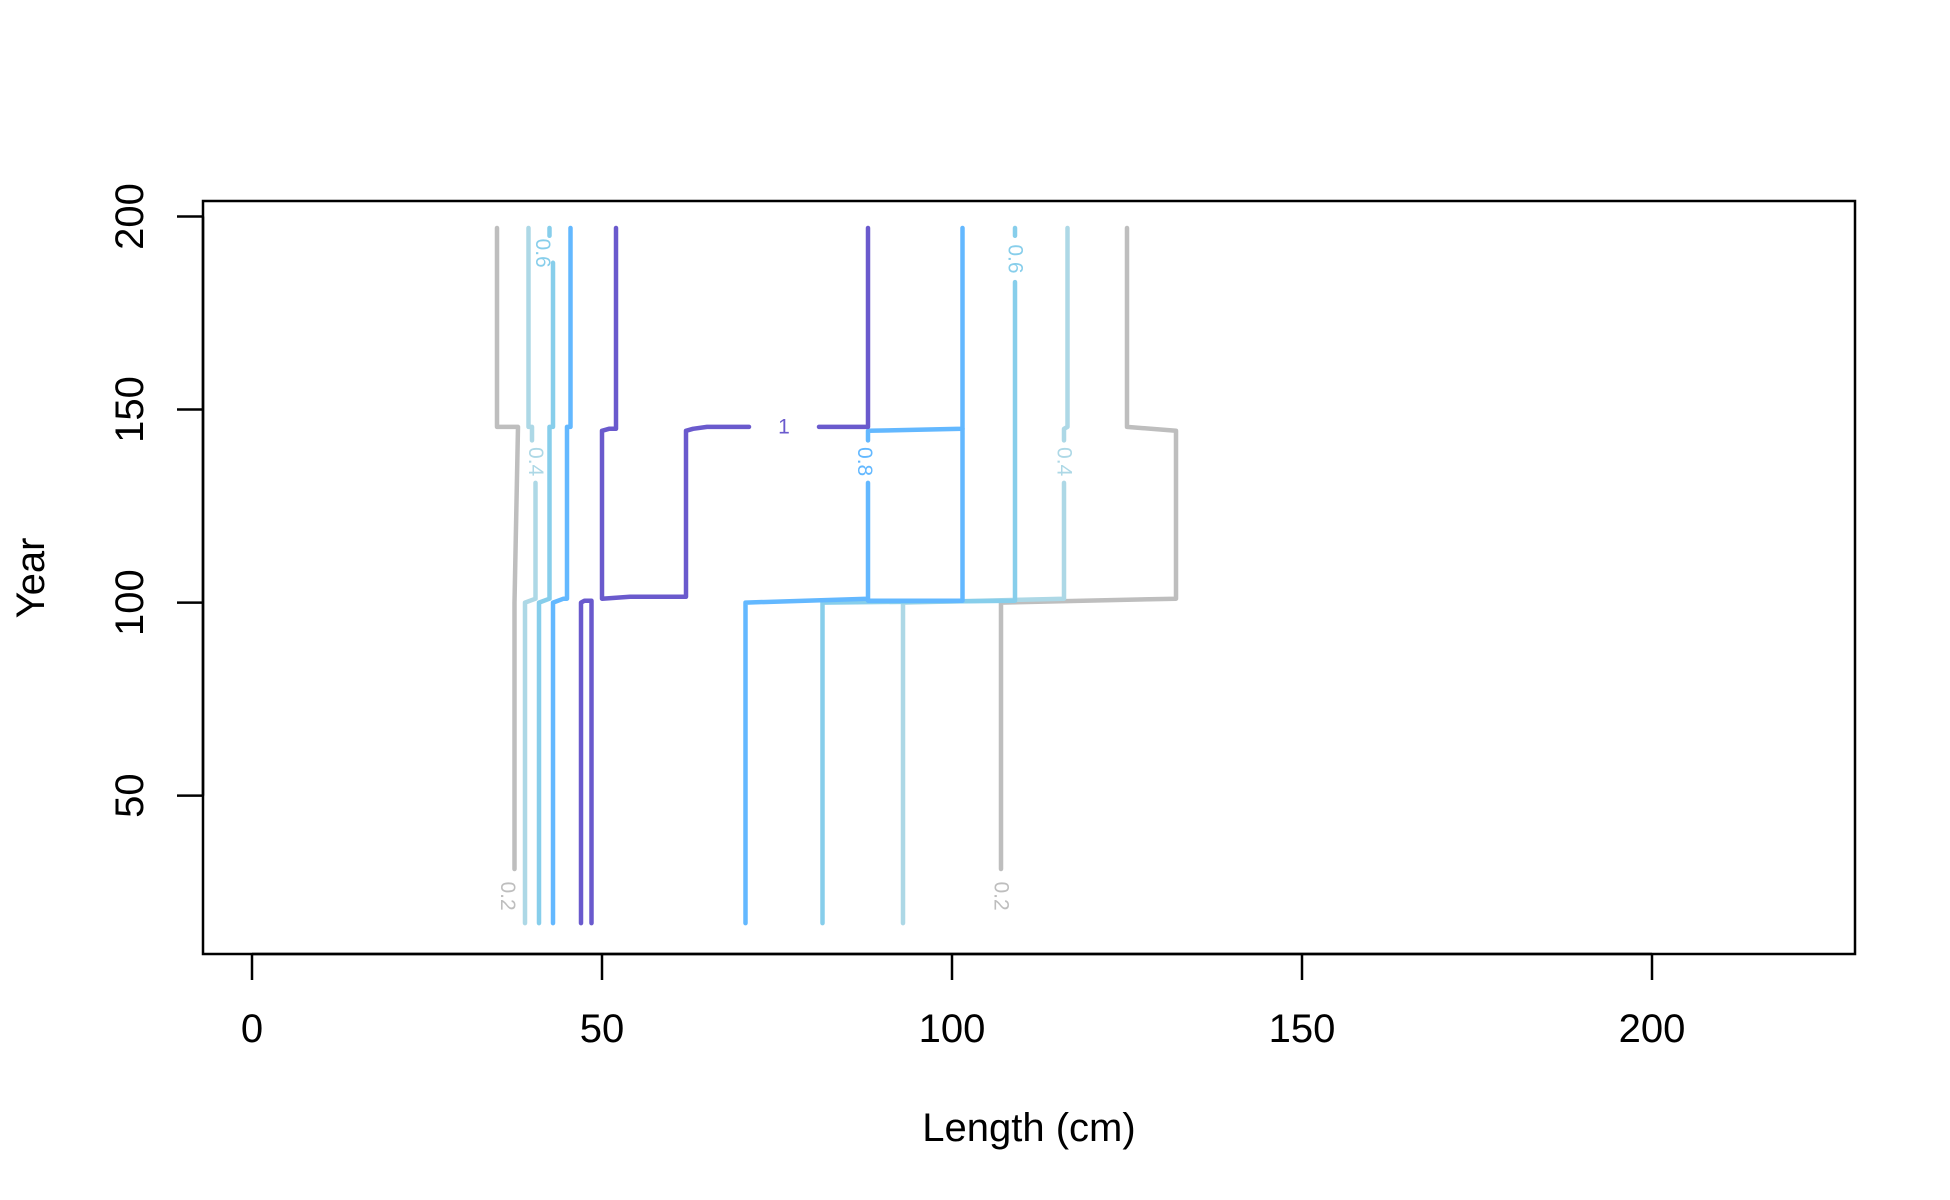 The height and width of the screenshot is (1200, 1950). I want to click on contour-label-0-8-0: 0.8, so click(864, 461).